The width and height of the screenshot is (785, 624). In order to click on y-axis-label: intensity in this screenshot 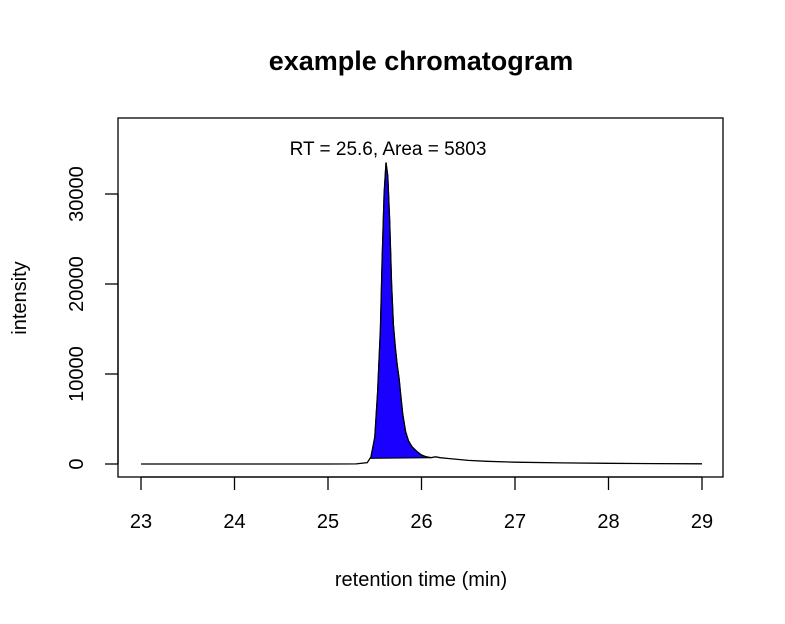, I will do `click(20, 297)`.